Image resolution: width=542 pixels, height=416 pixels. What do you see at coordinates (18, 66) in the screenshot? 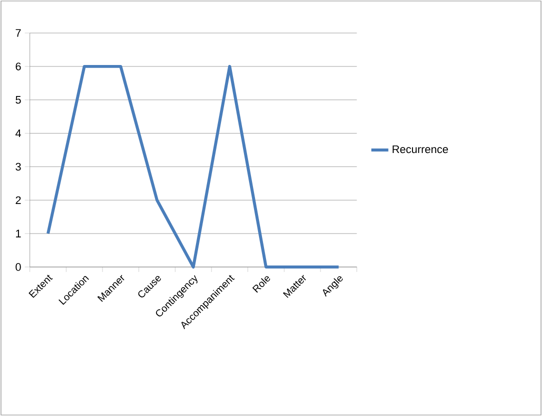
I see `y-tick-label: 6` at bounding box center [18, 66].